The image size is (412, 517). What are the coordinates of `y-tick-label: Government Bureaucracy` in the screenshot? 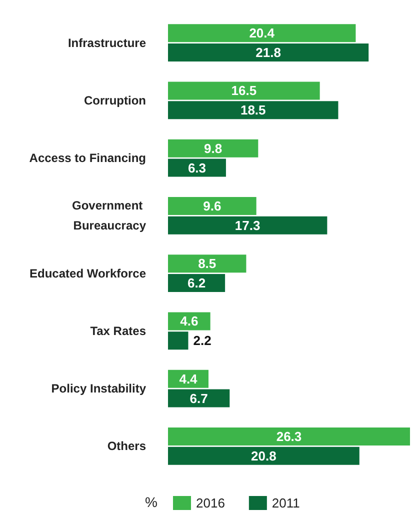 It's located at (109, 215).